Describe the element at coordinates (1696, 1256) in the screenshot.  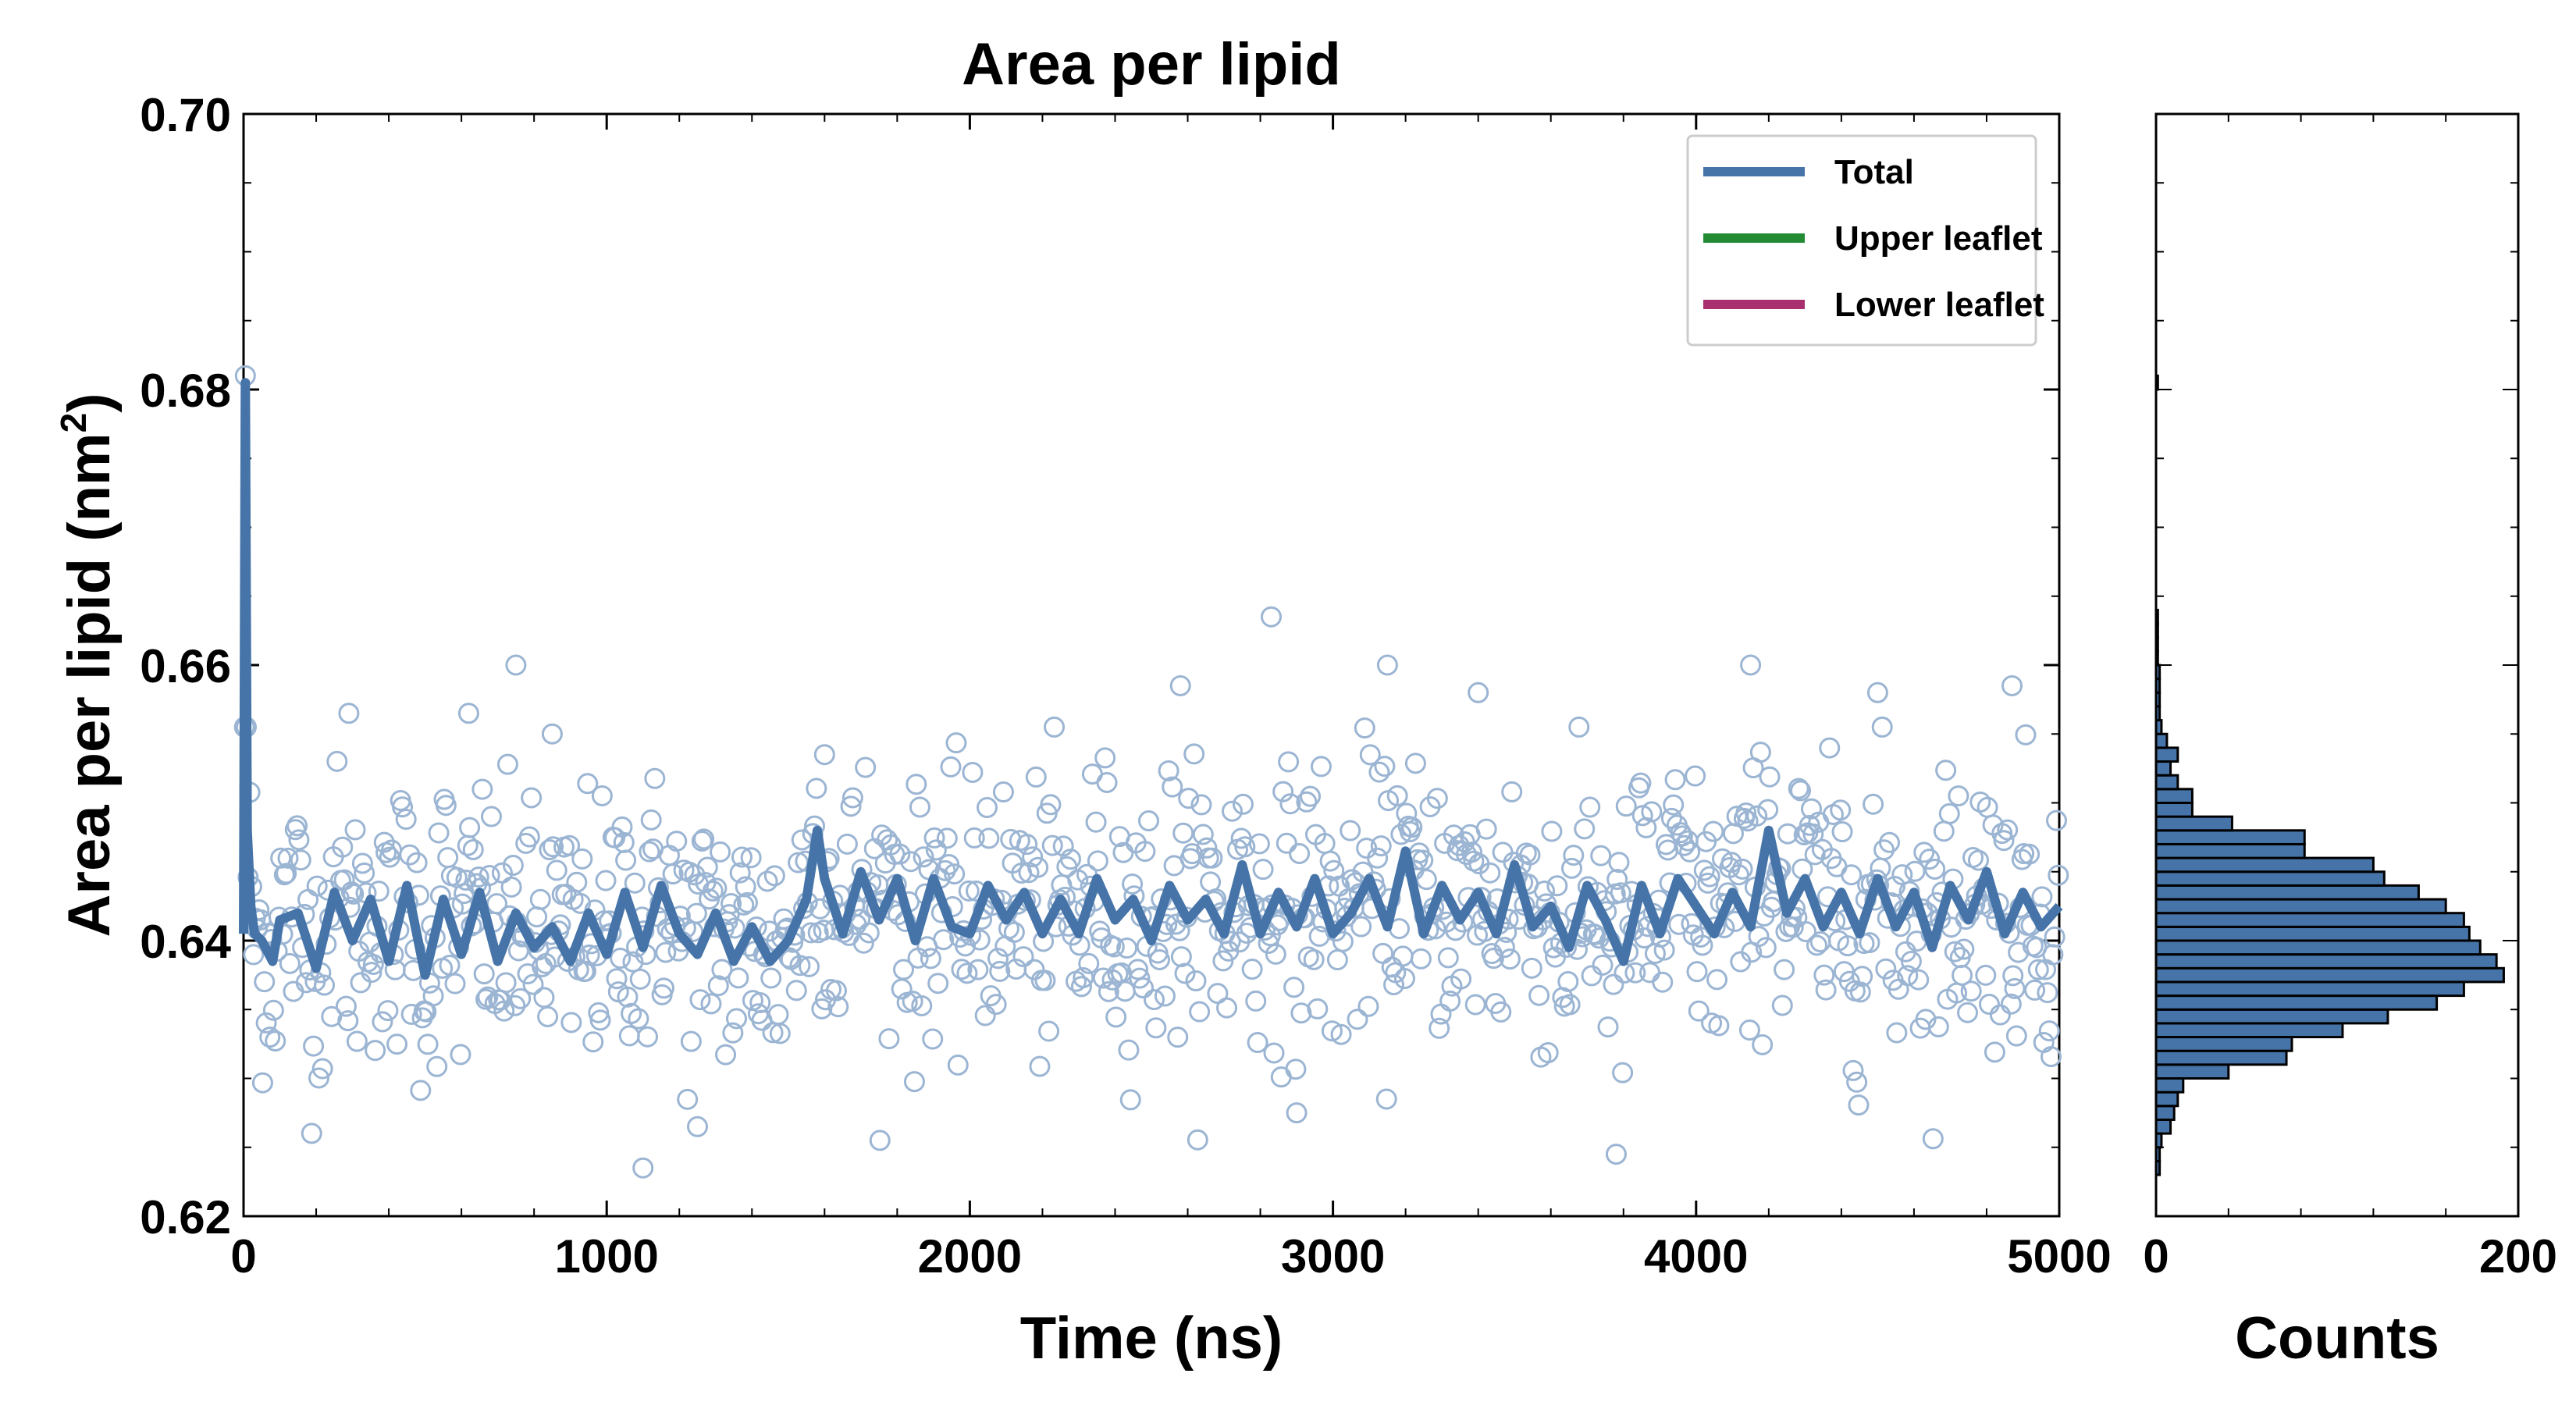
I see `x-tick-label: 4000` at that location.